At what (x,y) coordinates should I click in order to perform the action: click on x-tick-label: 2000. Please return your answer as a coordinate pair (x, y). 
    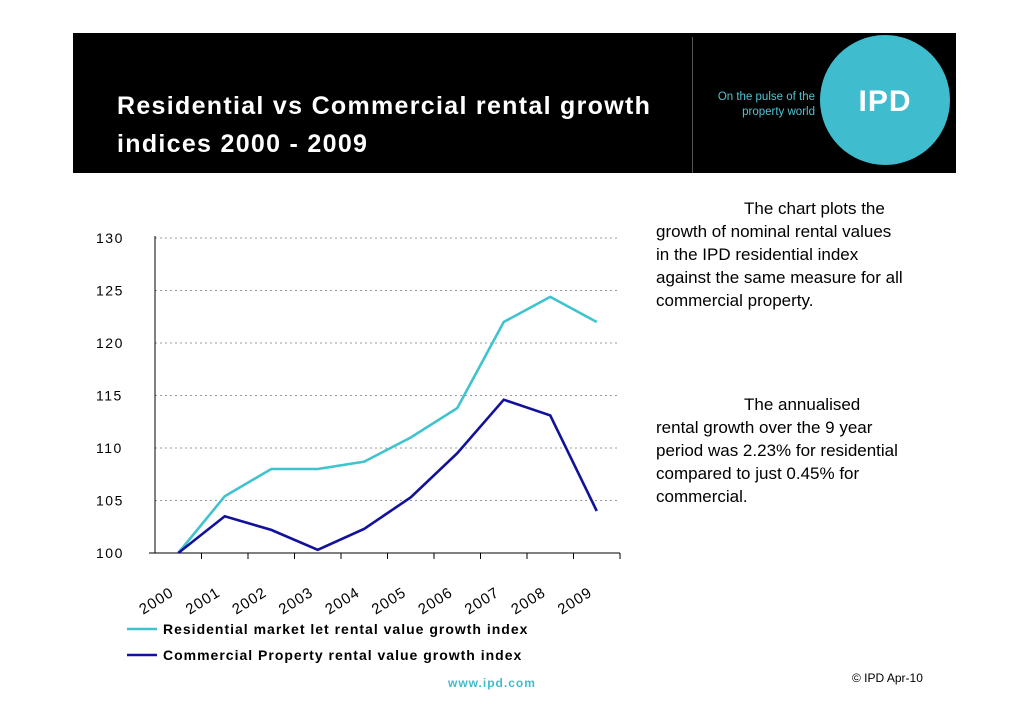
    Looking at the image, I should click on (156, 601).